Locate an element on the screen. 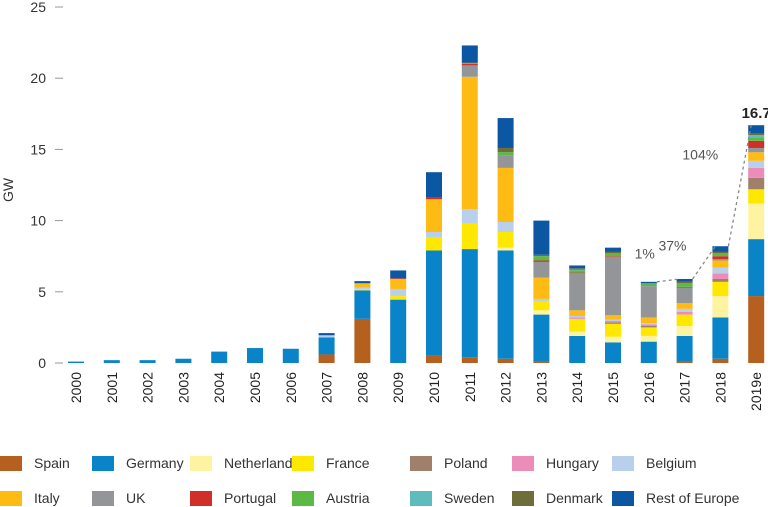 The height and width of the screenshot is (507, 768). y-tick-label: 0 is located at coordinates (42, 363).